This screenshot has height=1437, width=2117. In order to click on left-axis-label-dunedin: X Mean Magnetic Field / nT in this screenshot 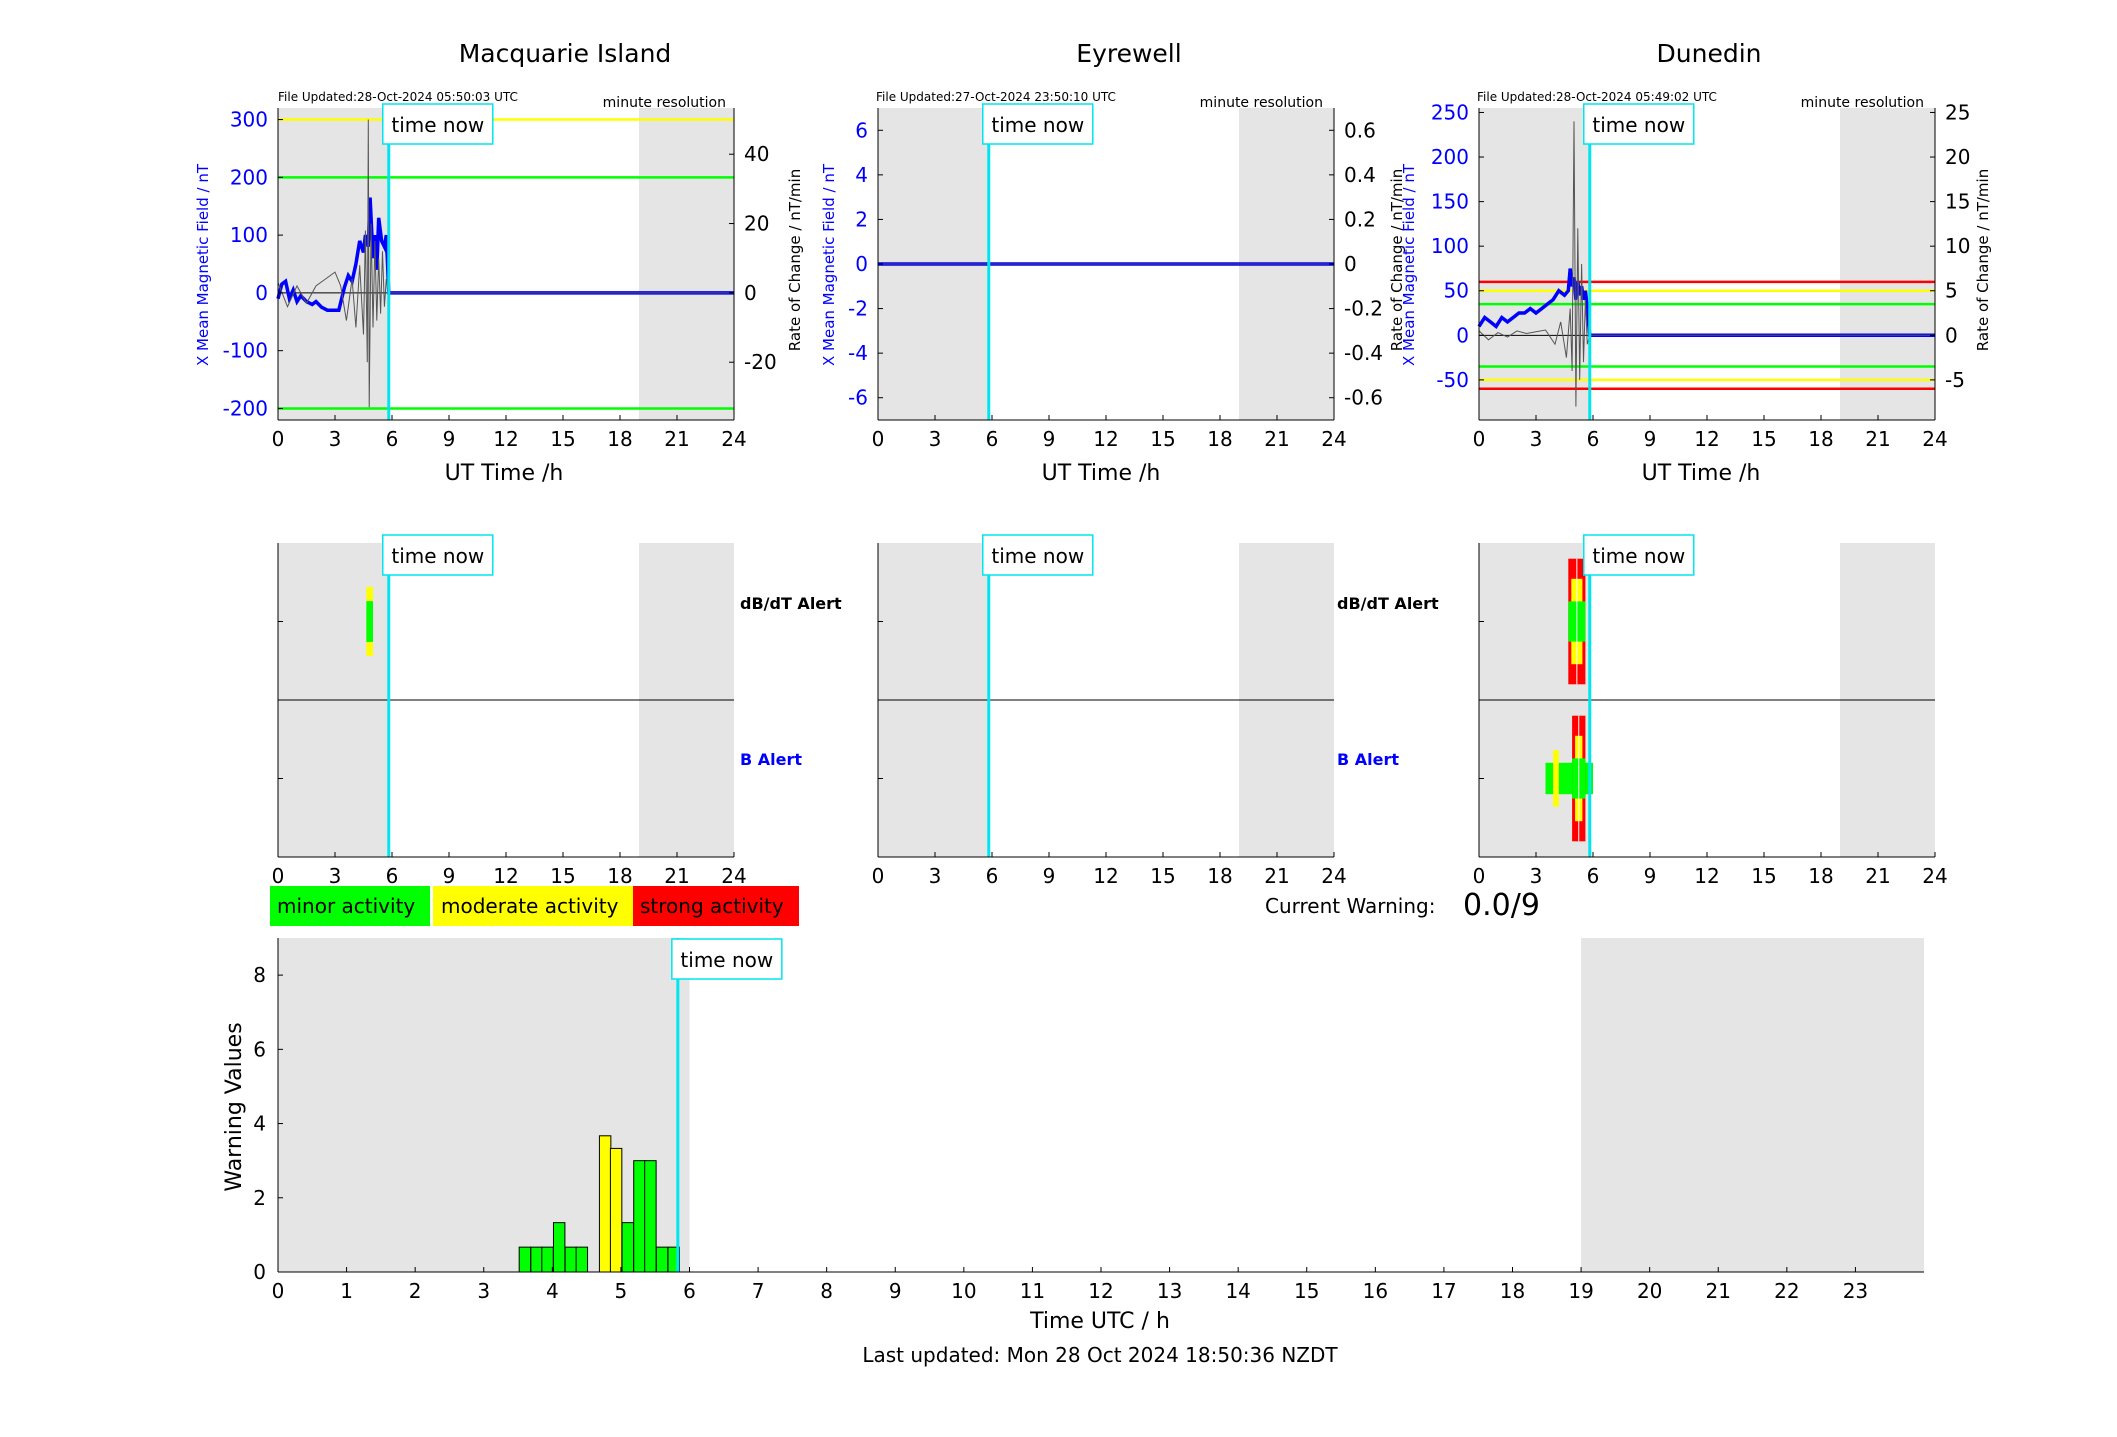, I will do `click(1409, 264)`.